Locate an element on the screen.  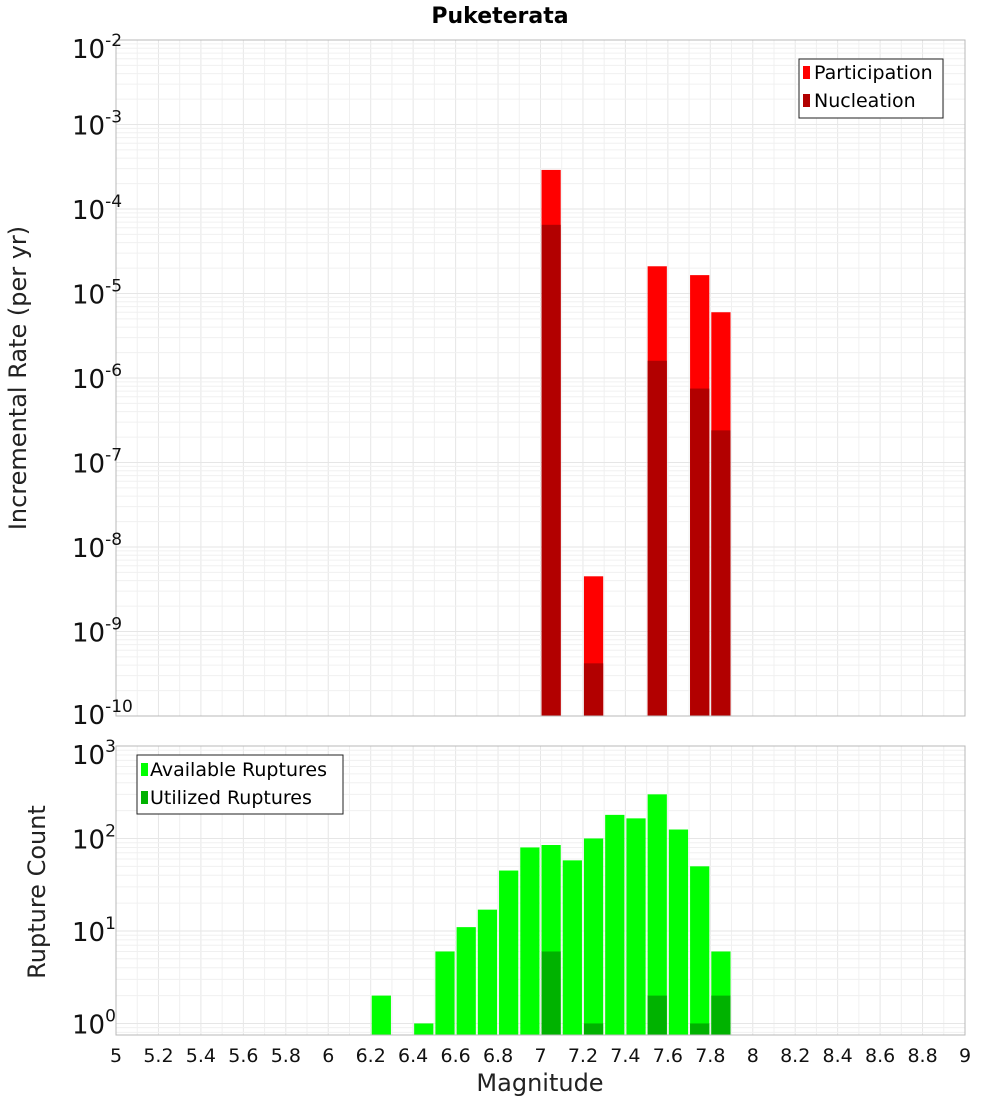
x-tick-label: 7 is located at coordinates (540, 1056).